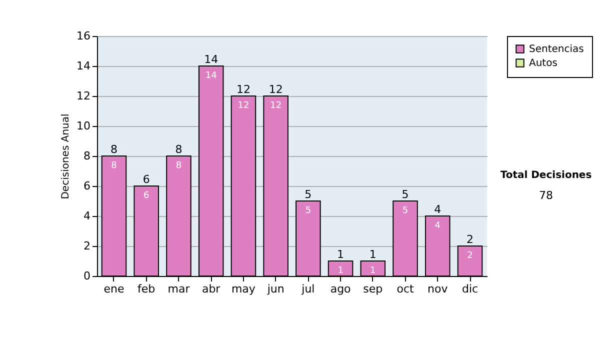  Describe the element at coordinates (87, 156) in the screenshot. I see `y-tick-label: 8` at that location.